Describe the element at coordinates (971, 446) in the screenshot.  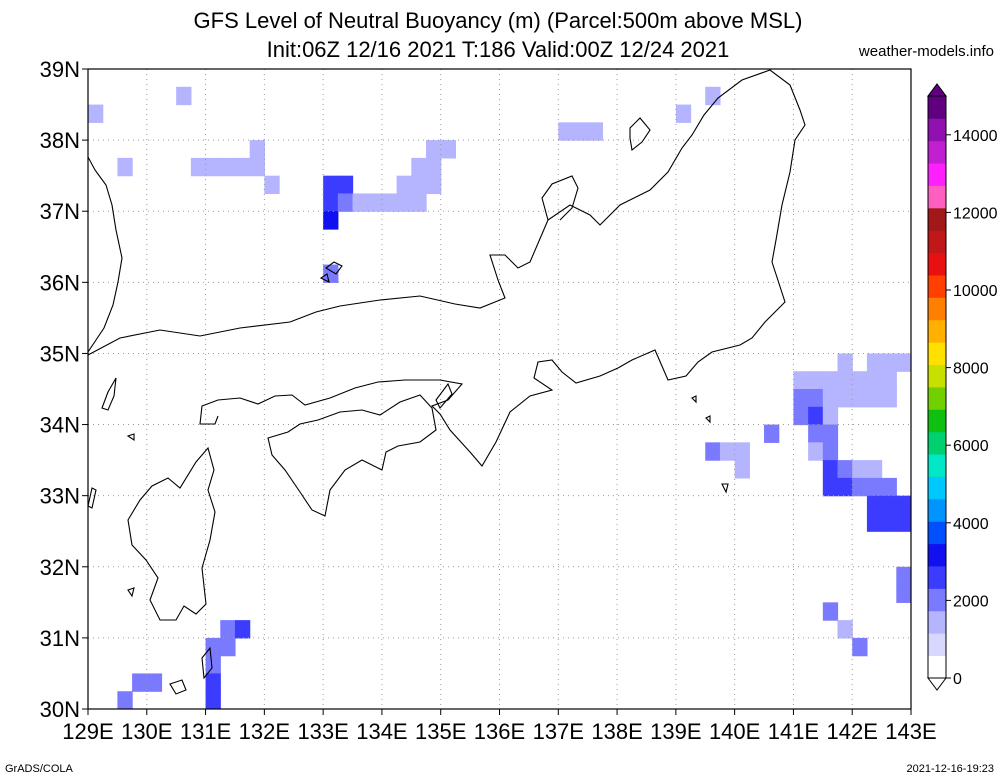
I see `colorbar-label: 6000` at that location.